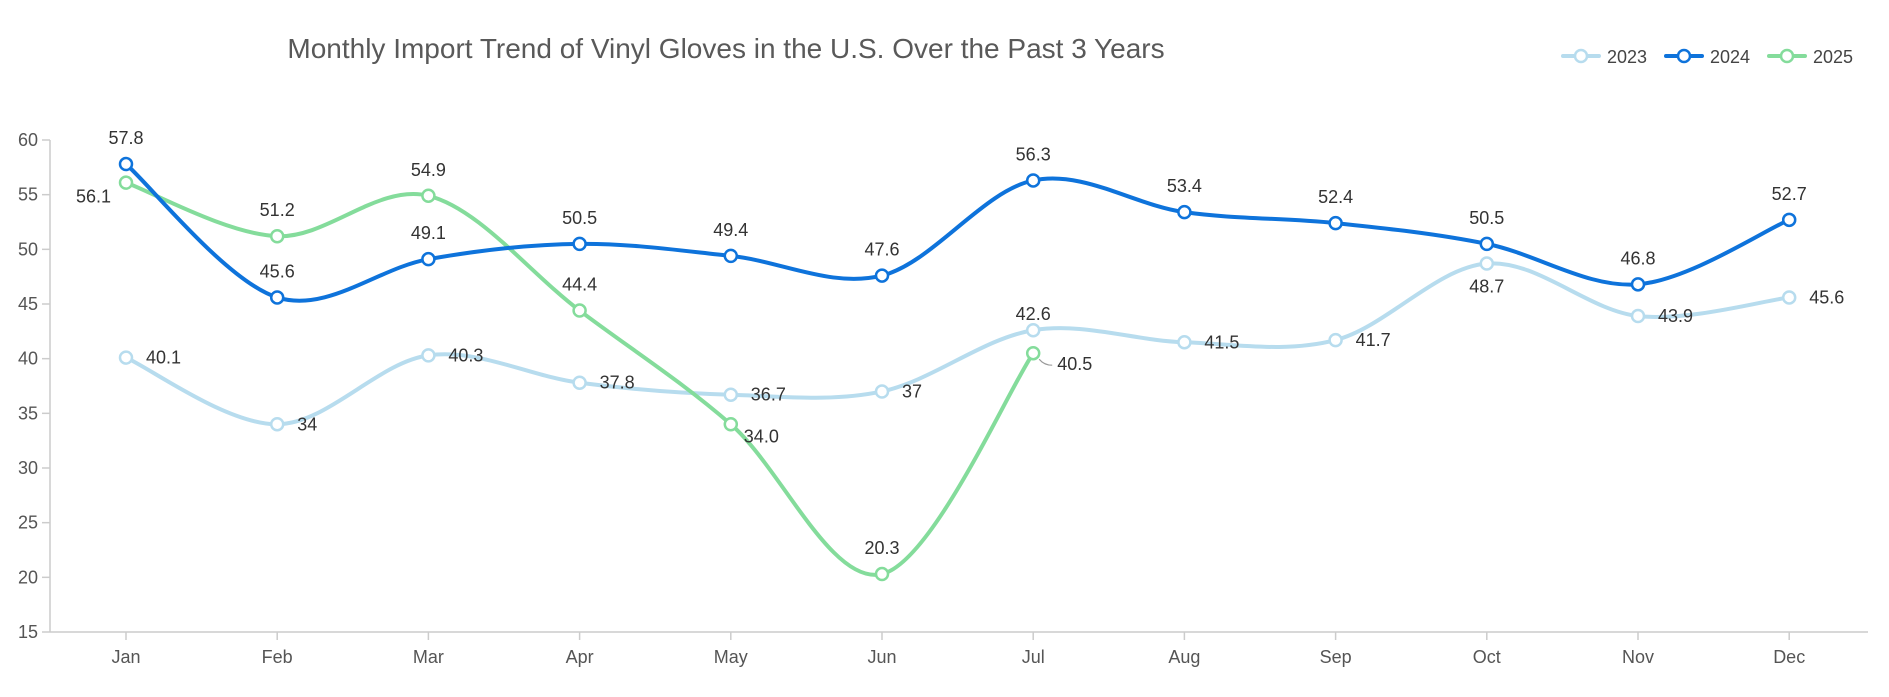 The height and width of the screenshot is (697, 1889). Describe the element at coordinates (1487, 657) in the screenshot. I see `x-tick-label: Oct` at that location.